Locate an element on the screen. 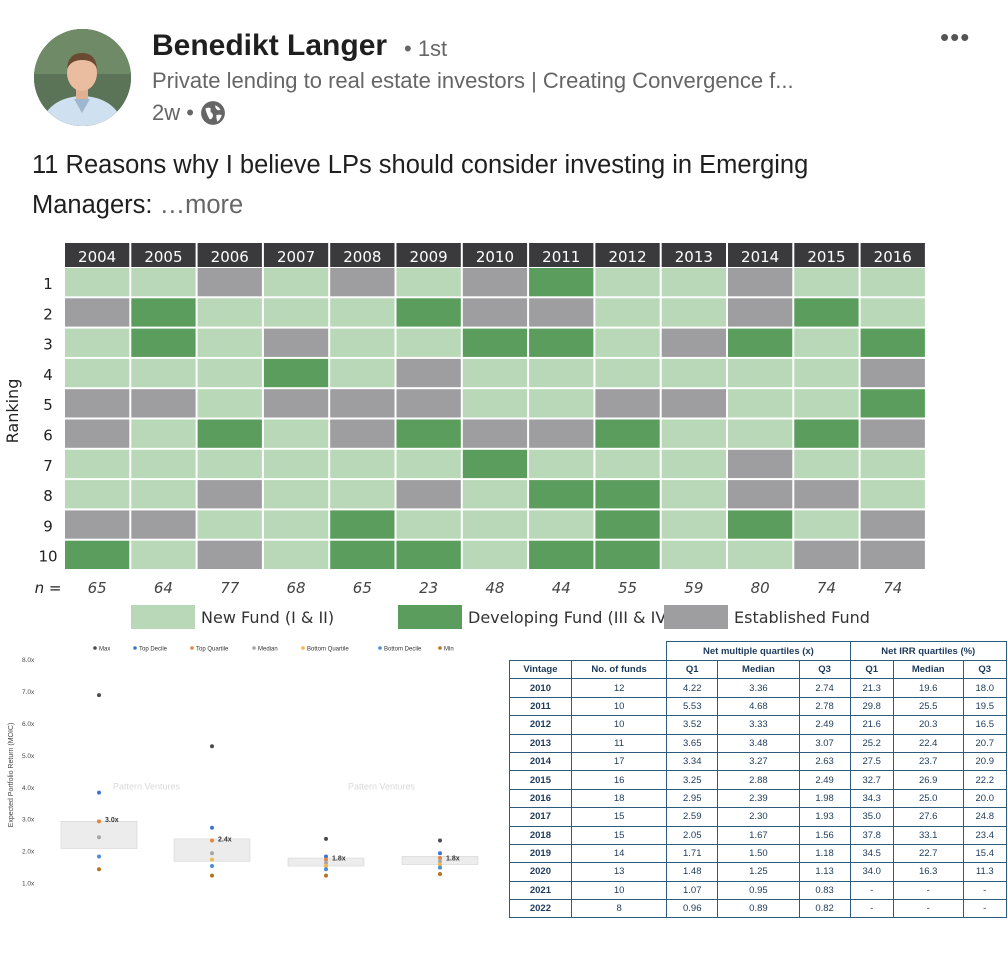  rank-label: 8 is located at coordinates (48, 496).